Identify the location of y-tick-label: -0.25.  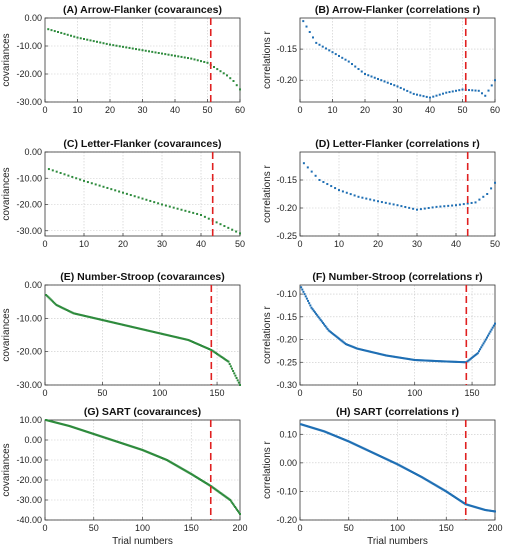
(286, 236).